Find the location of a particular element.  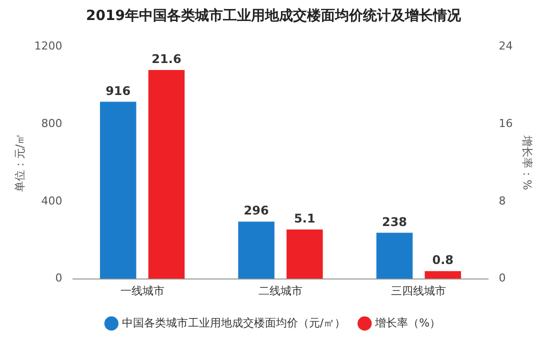

y2-tick-label: 8 is located at coordinates (502, 201).